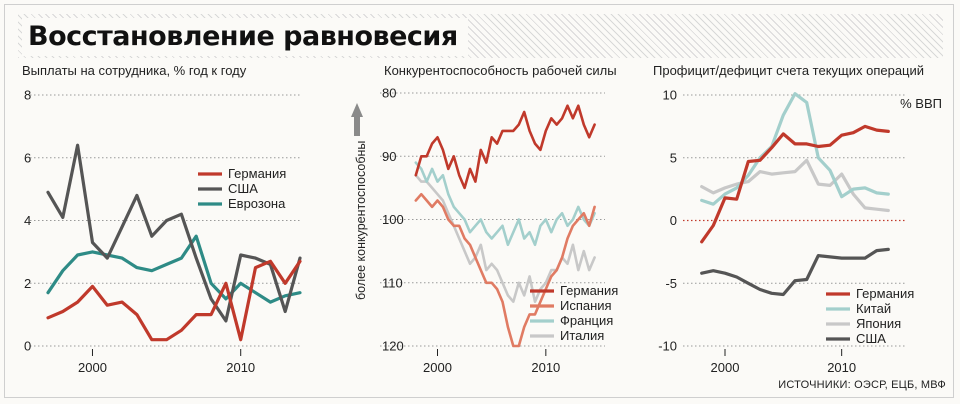 The height and width of the screenshot is (404, 960). I want to click on chart-1-title: Выплаты на сотрудника, % год к году, so click(134, 70).